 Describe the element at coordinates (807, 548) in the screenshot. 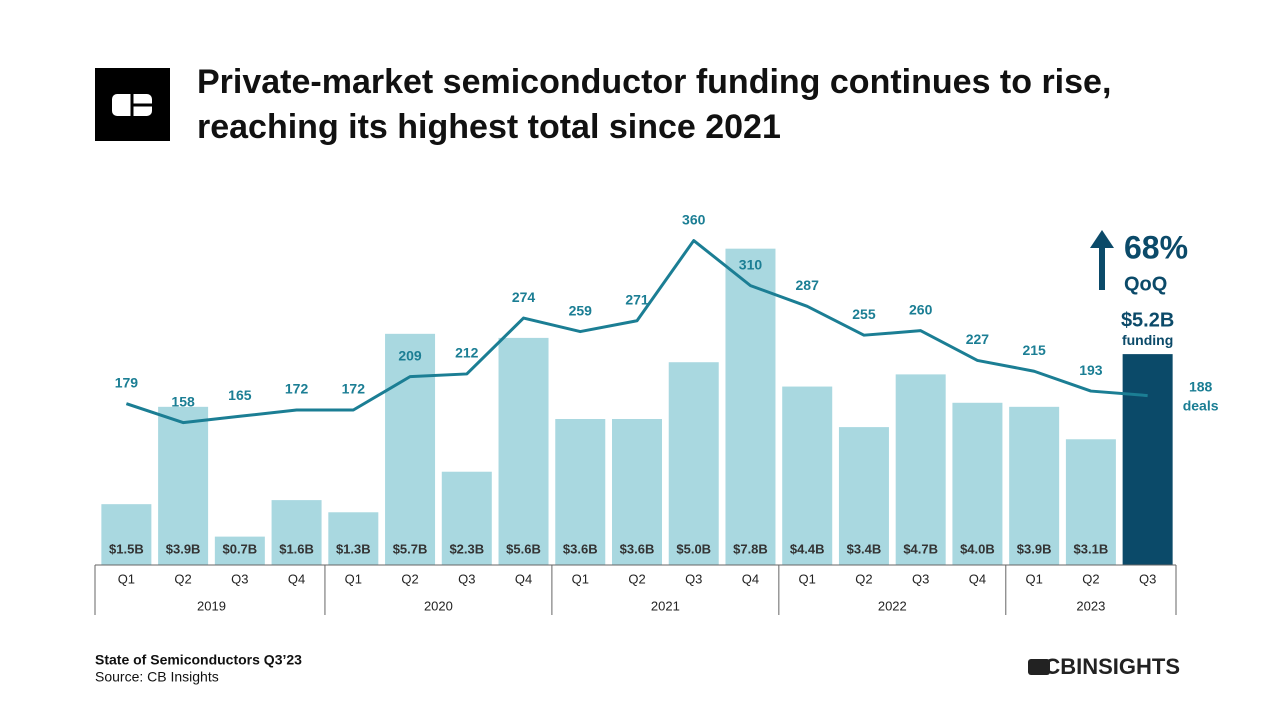

I see `bar-value-label: $4.4B` at that location.